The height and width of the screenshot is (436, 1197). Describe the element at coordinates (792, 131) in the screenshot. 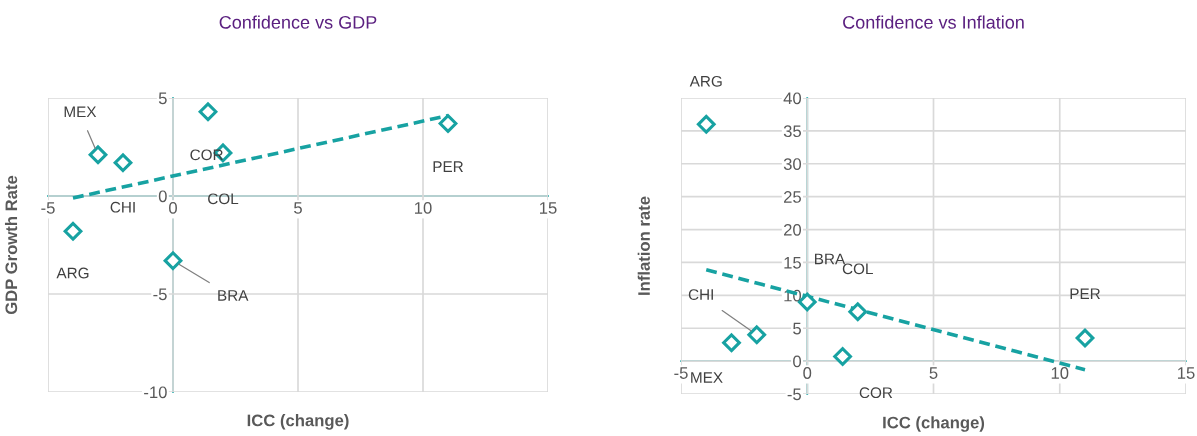

I see `y-tick-label: 35` at that location.